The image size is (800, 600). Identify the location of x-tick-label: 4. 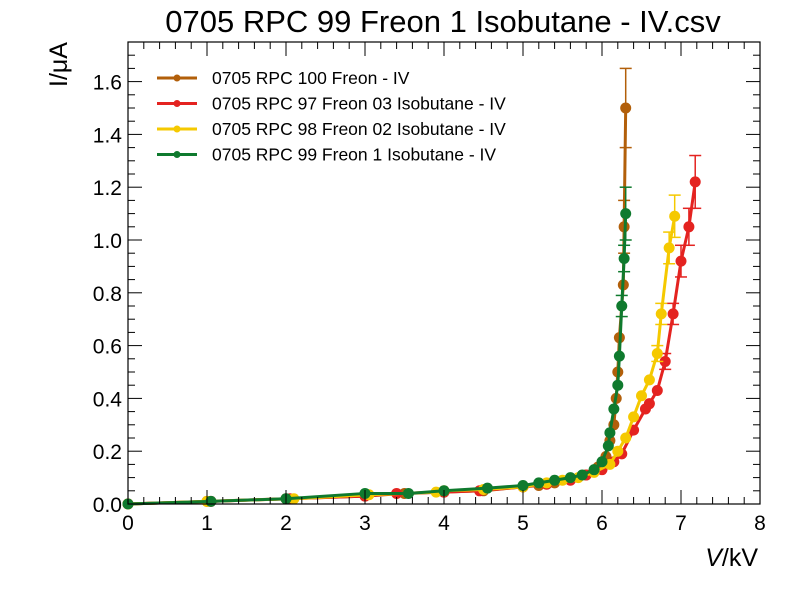
(444, 523).